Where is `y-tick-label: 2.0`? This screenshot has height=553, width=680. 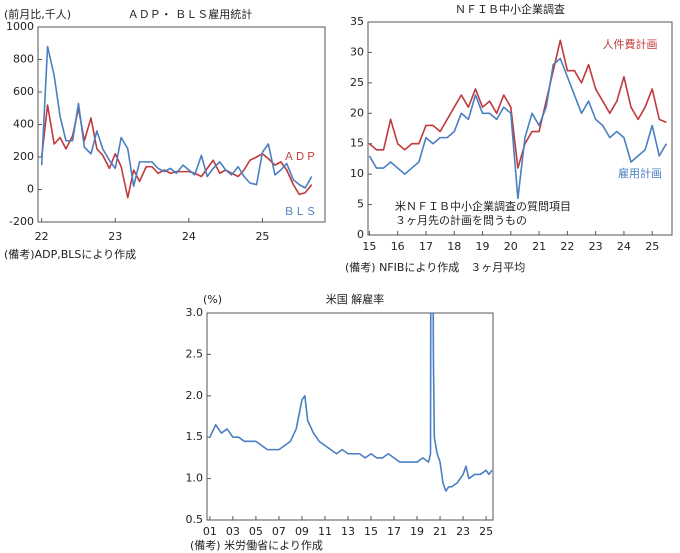 y-tick-label: 2.0 is located at coordinates (195, 395).